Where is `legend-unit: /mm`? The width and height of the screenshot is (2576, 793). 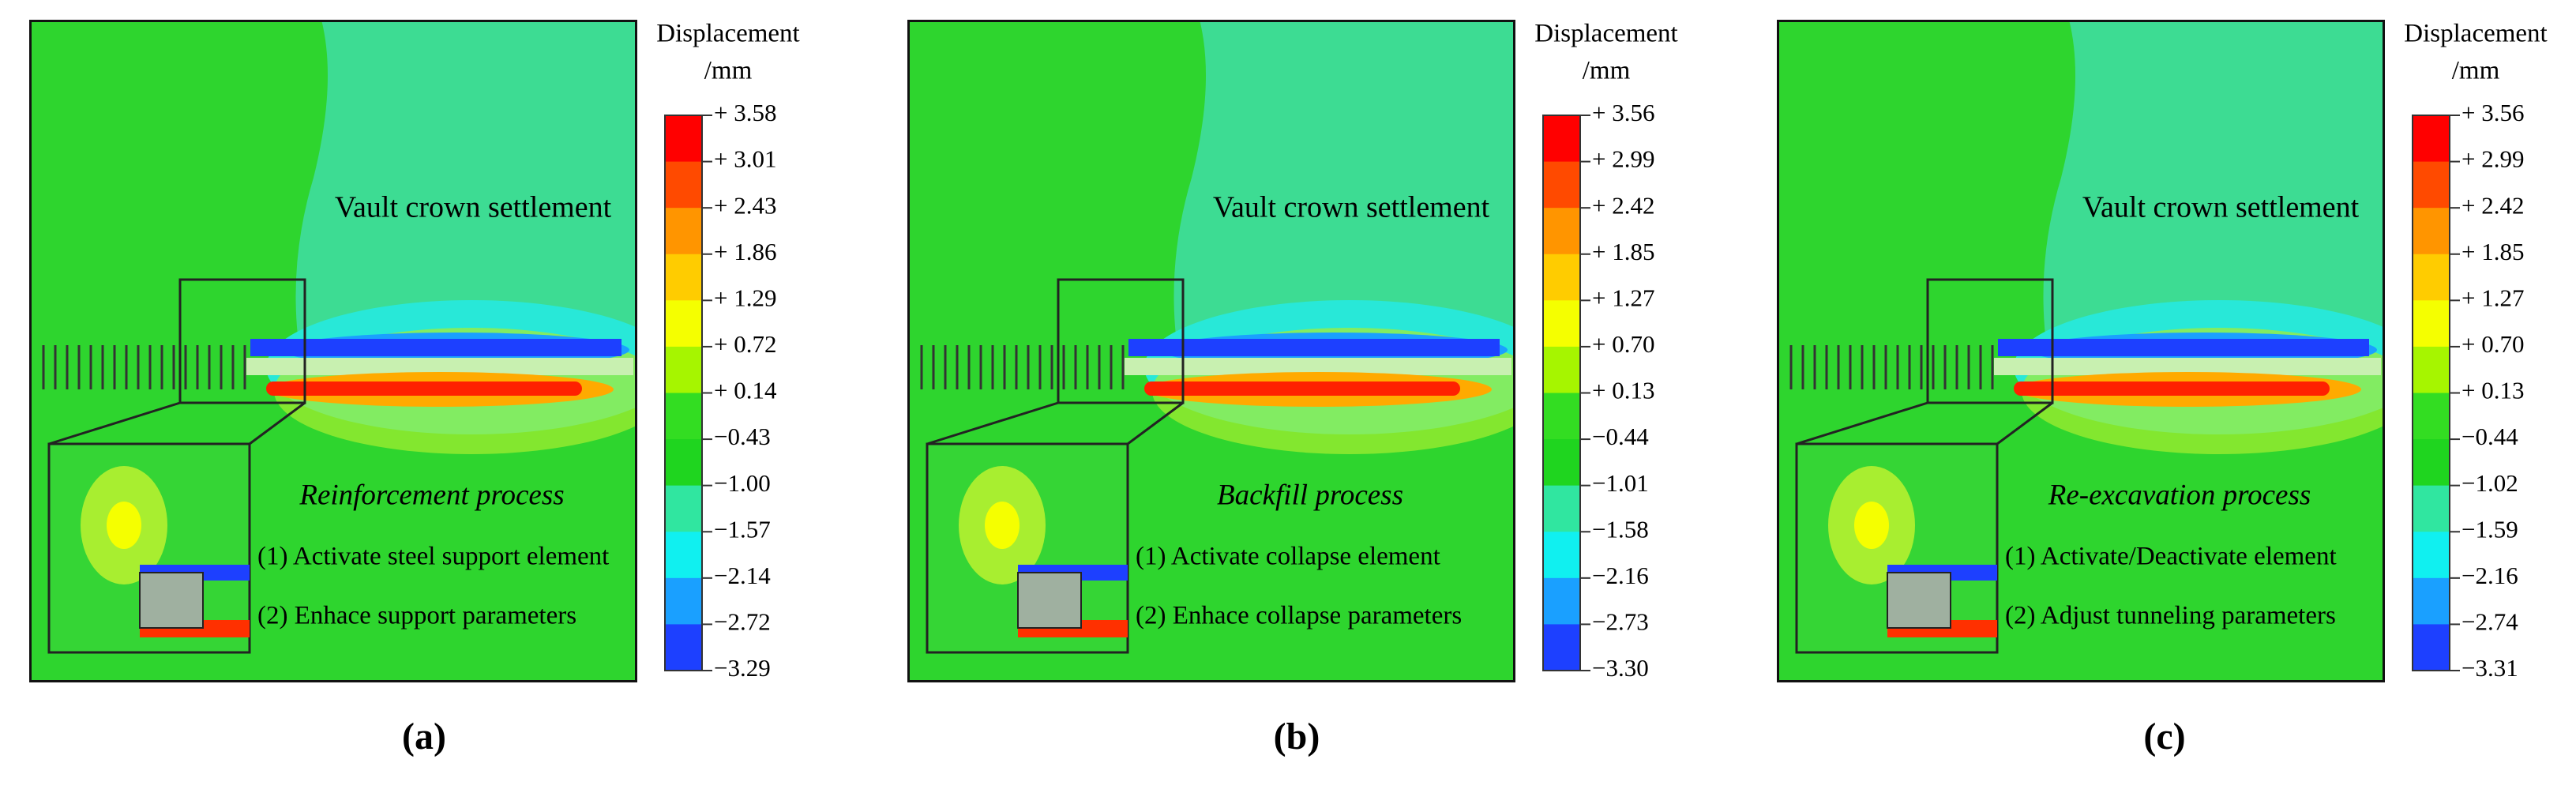 legend-unit: /mm is located at coordinates (1607, 71).